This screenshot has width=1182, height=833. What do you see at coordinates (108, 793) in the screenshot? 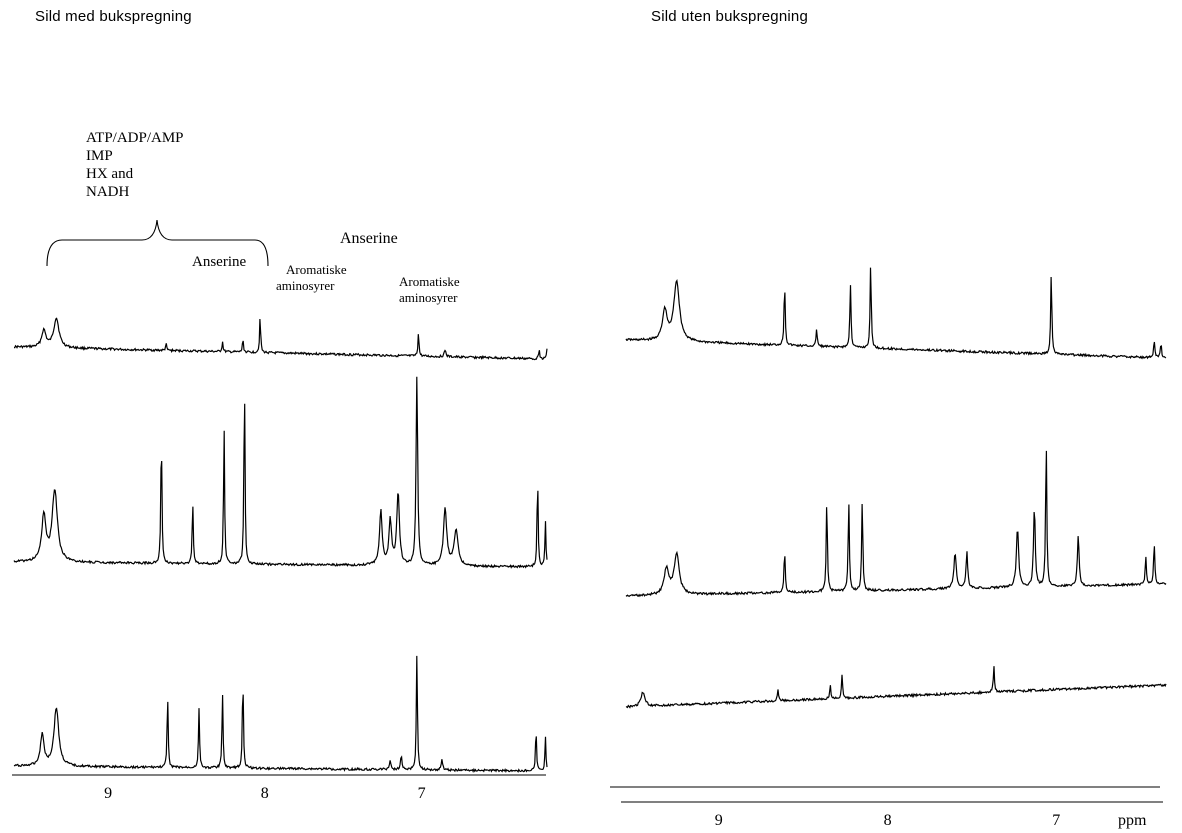
I see `tick-label-left-9: 9` at bounding box center [108, 793].